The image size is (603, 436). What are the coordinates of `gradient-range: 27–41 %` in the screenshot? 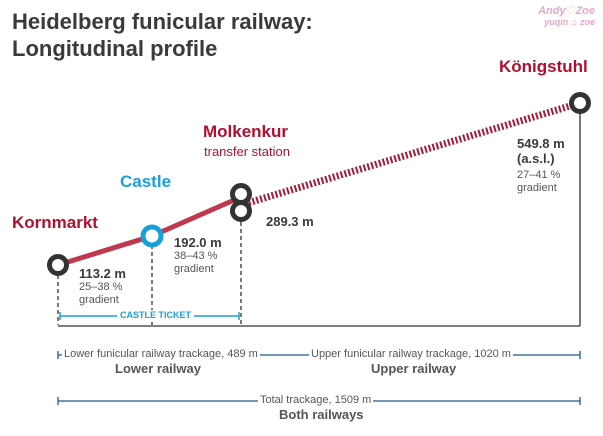 It's located at (539, 175).